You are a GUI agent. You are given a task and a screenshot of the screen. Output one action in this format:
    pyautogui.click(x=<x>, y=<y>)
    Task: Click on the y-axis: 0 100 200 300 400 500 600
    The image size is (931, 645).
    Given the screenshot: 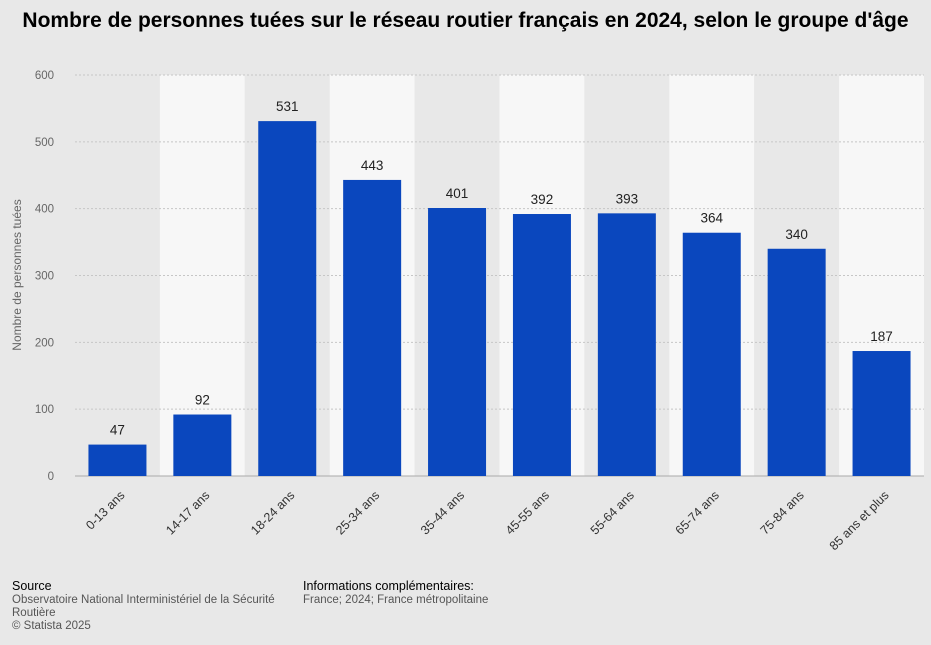 What is the action you would take?
    pyautogui.click(x=44, y=276)
    